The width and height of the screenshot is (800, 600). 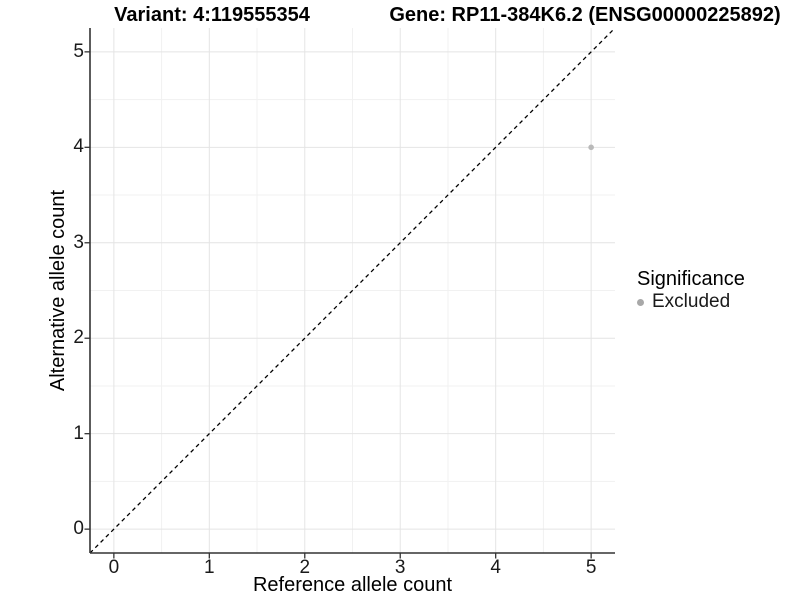 What do you see at coordinates (78, 338) in the screenshot?
I see `y-tick-label-2: 2` at bounding box center [78, 338].